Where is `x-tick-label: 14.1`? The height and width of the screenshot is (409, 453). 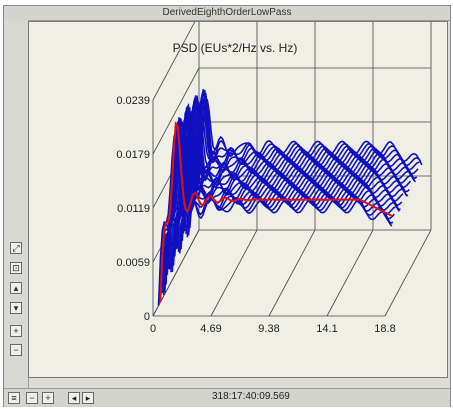
x-tick-label: 14.1 is located at coordinates (326, 329).